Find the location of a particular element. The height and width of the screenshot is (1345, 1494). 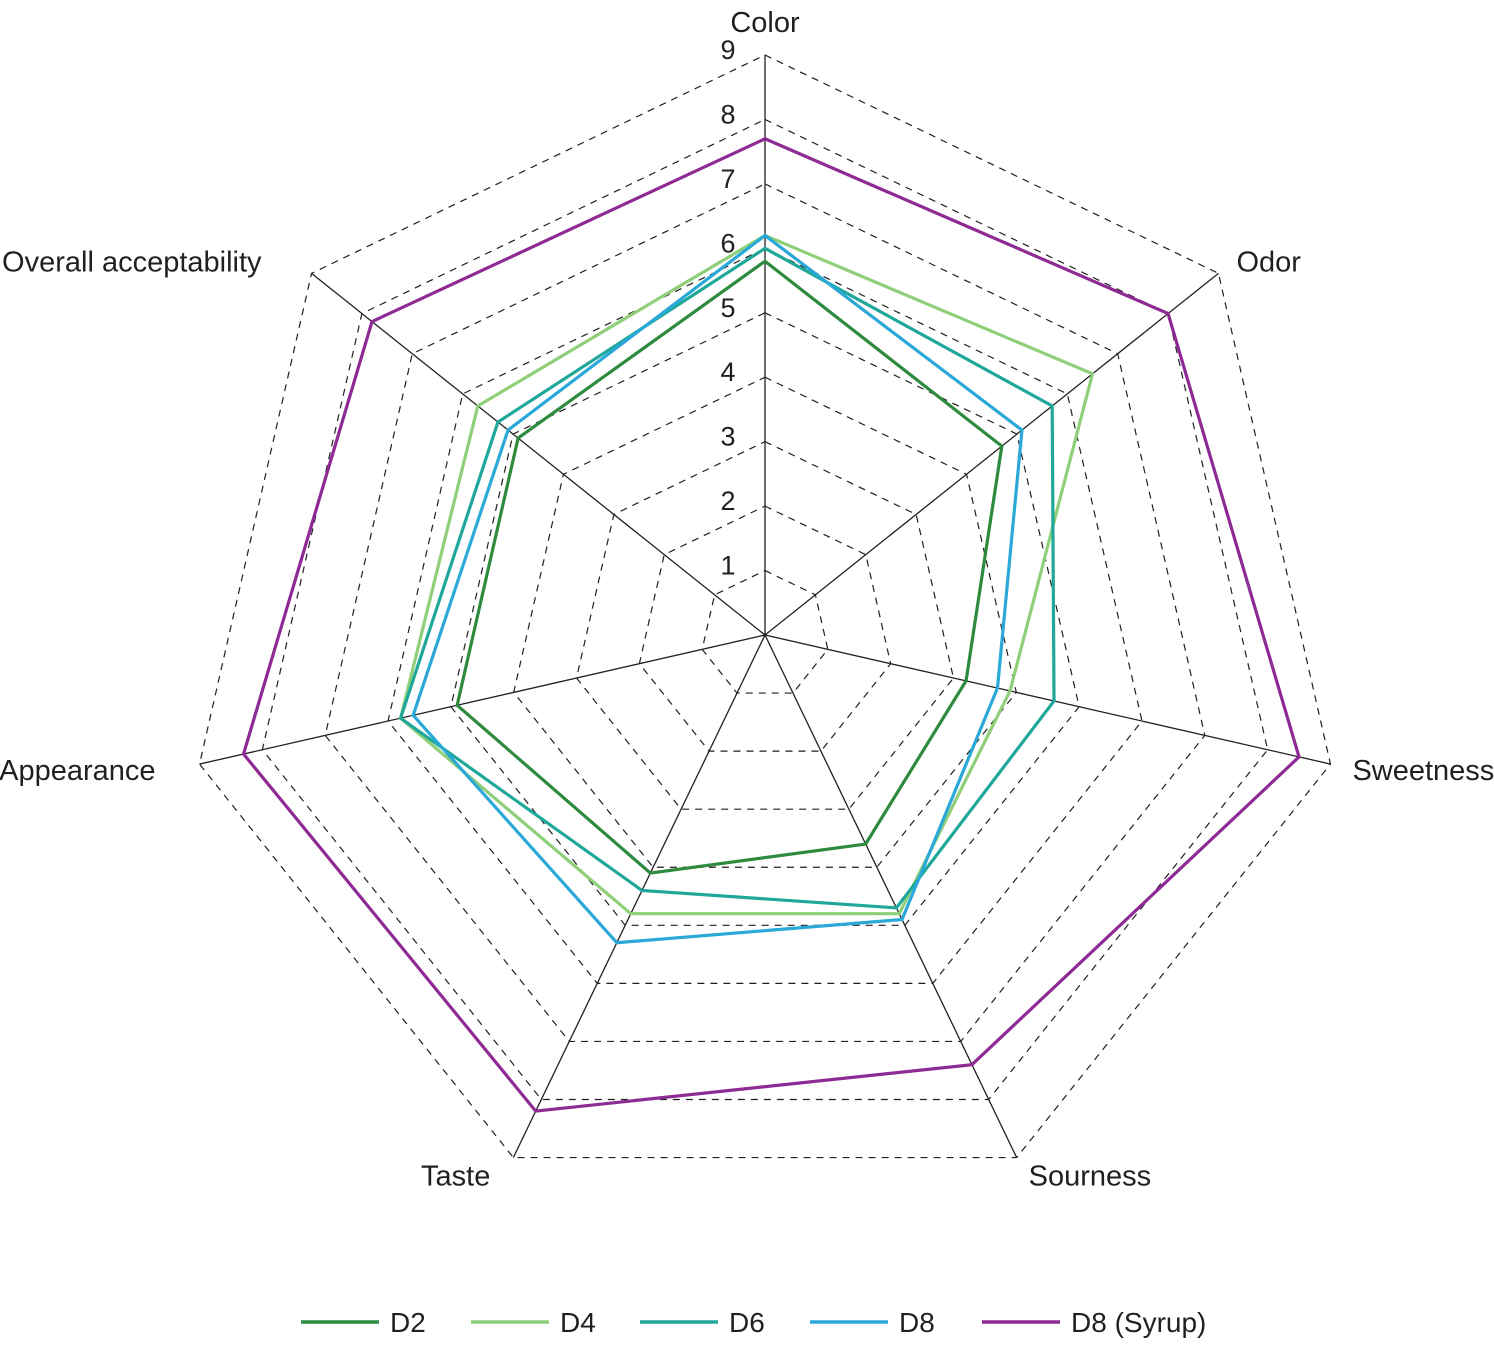

spoke-odor is located at coordinates (991, 454).